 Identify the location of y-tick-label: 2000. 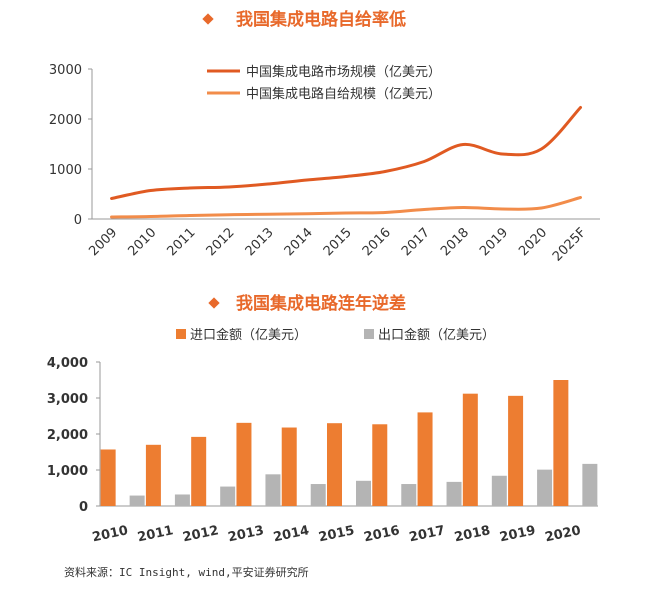
(65, 120).